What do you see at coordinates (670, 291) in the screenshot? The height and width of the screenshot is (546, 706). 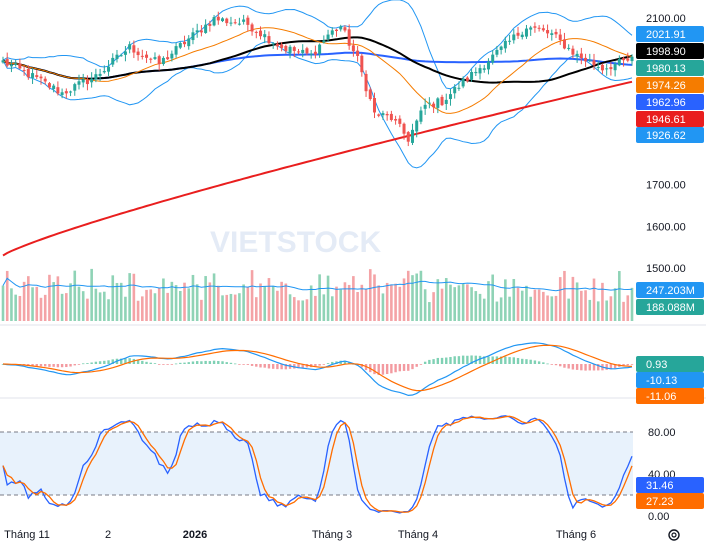 I see `volume-ma-badge-text: 247.203M` at bounding box center [670, 291].